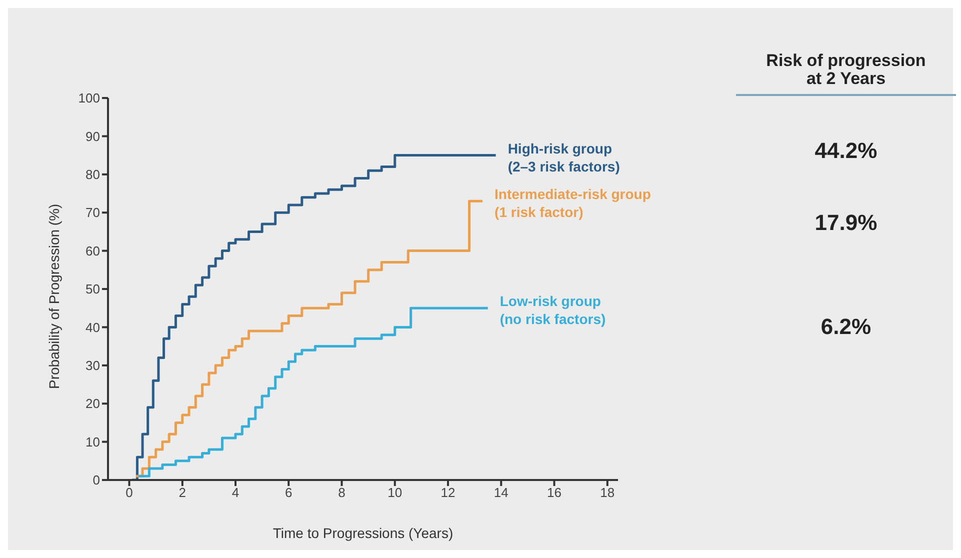 This screenshot has width=961, height=558. I want to click on text: 6.2%, so click(846, 327).